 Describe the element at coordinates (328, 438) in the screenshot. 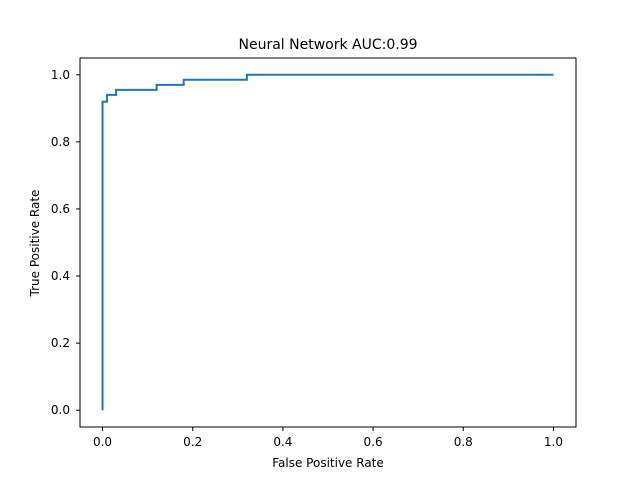

I see `x-axis-ticks: 0.0 0.2 0.4 0.6 0.8 1.0` at that location.